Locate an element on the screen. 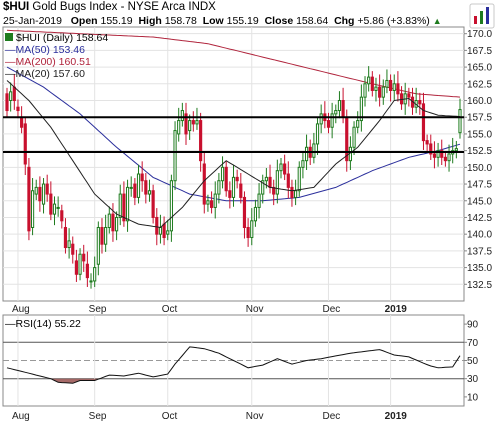 The image size is (497, 430). legend-price-swatch is located at coordinates (9, 37).